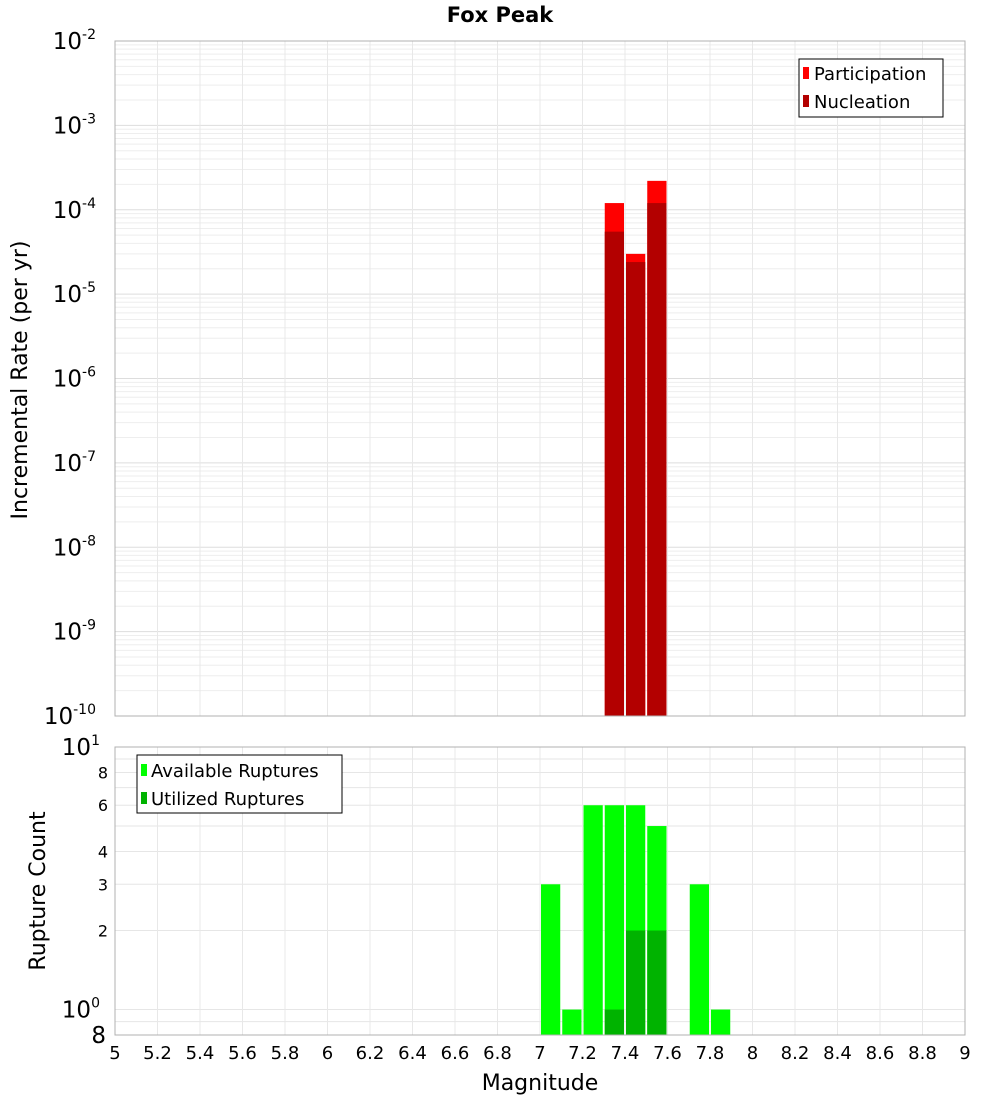 This screenshot has width=1000, height=1104. What do you see at coordinates (200, 1053) in the screenshot?
I see `x-tick-label: 5.4` at bounding box center [200, 1053].